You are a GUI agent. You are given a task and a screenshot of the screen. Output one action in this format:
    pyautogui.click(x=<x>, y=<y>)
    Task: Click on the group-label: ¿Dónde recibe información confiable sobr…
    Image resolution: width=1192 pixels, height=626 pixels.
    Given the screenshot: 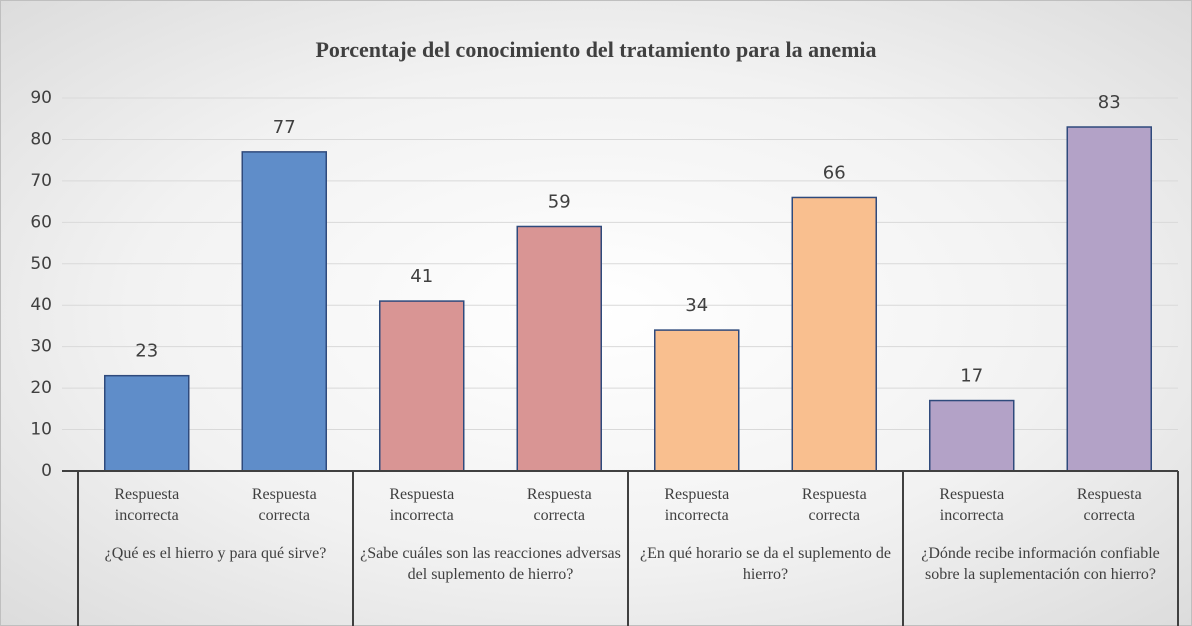 What is the action you would take?
    pyautogui.click(x=1040, y=564)
    